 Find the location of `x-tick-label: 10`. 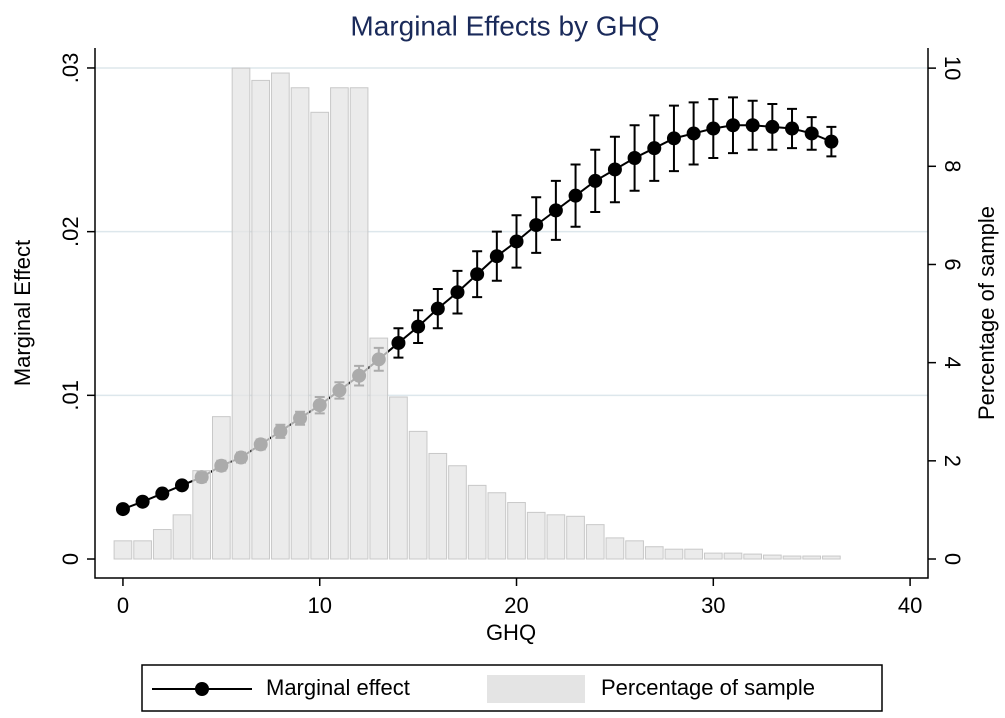

x-tick-label: 10 is located at coordinates (319, 605).